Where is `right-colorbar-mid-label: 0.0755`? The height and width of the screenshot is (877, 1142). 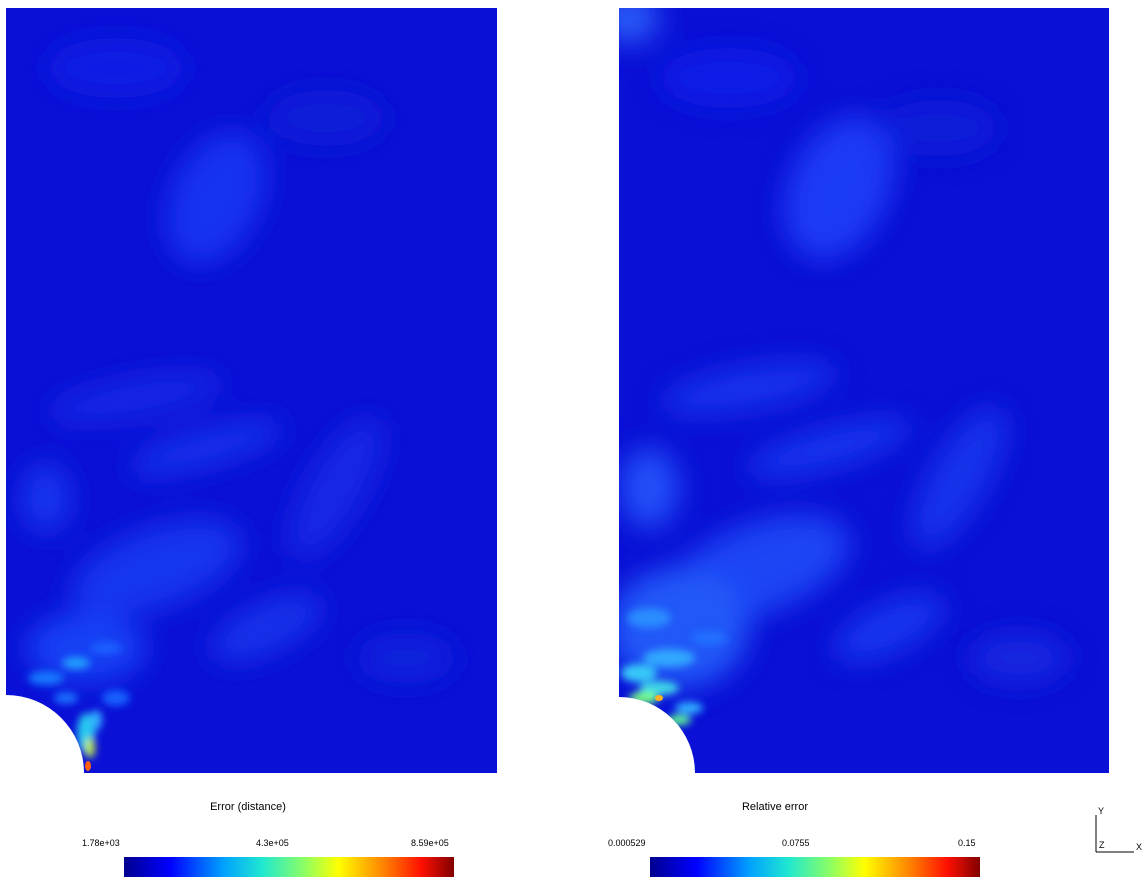 right-colorbar-mid-label: 0.0755 is located at coordinates (796, 843).